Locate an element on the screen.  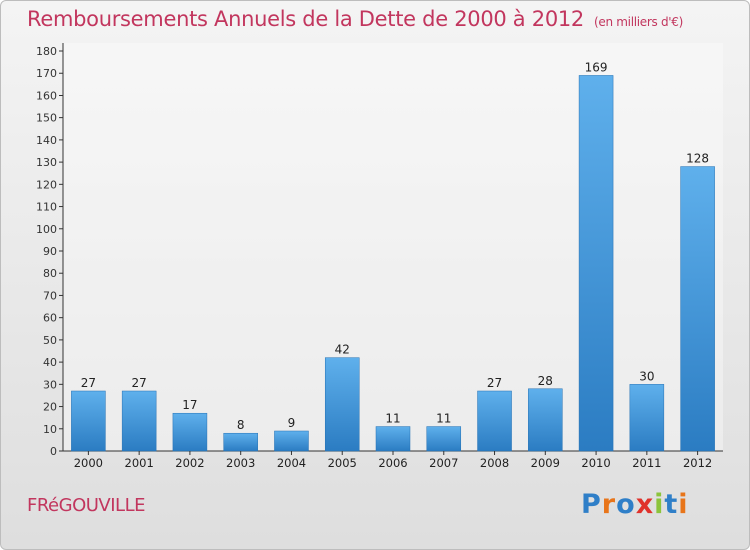
y-tick-label: 80 is located at coordinates (50, 273).